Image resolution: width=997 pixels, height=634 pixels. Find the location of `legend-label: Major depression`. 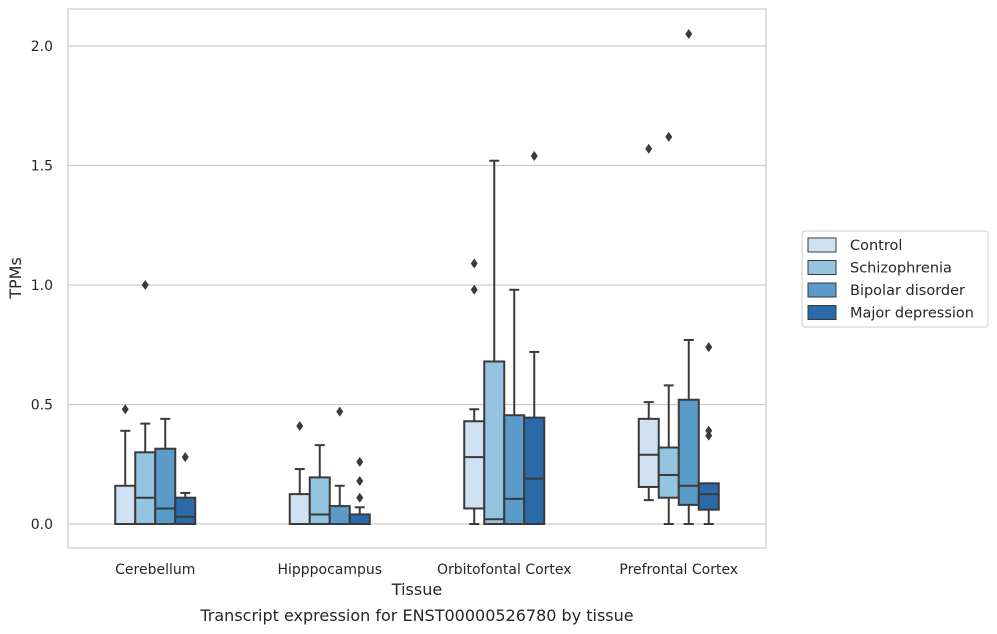

legend-label: Major depression is located at coordinates (912, 314).